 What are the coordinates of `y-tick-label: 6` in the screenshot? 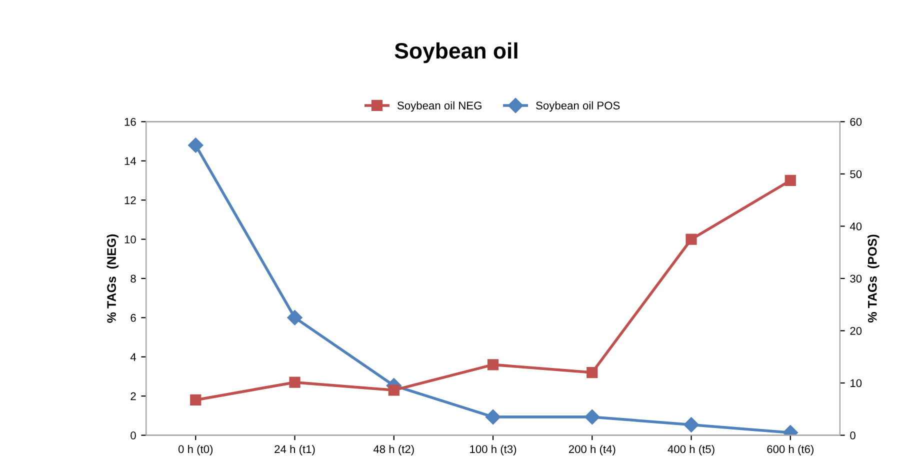 It's located at (133, 318).